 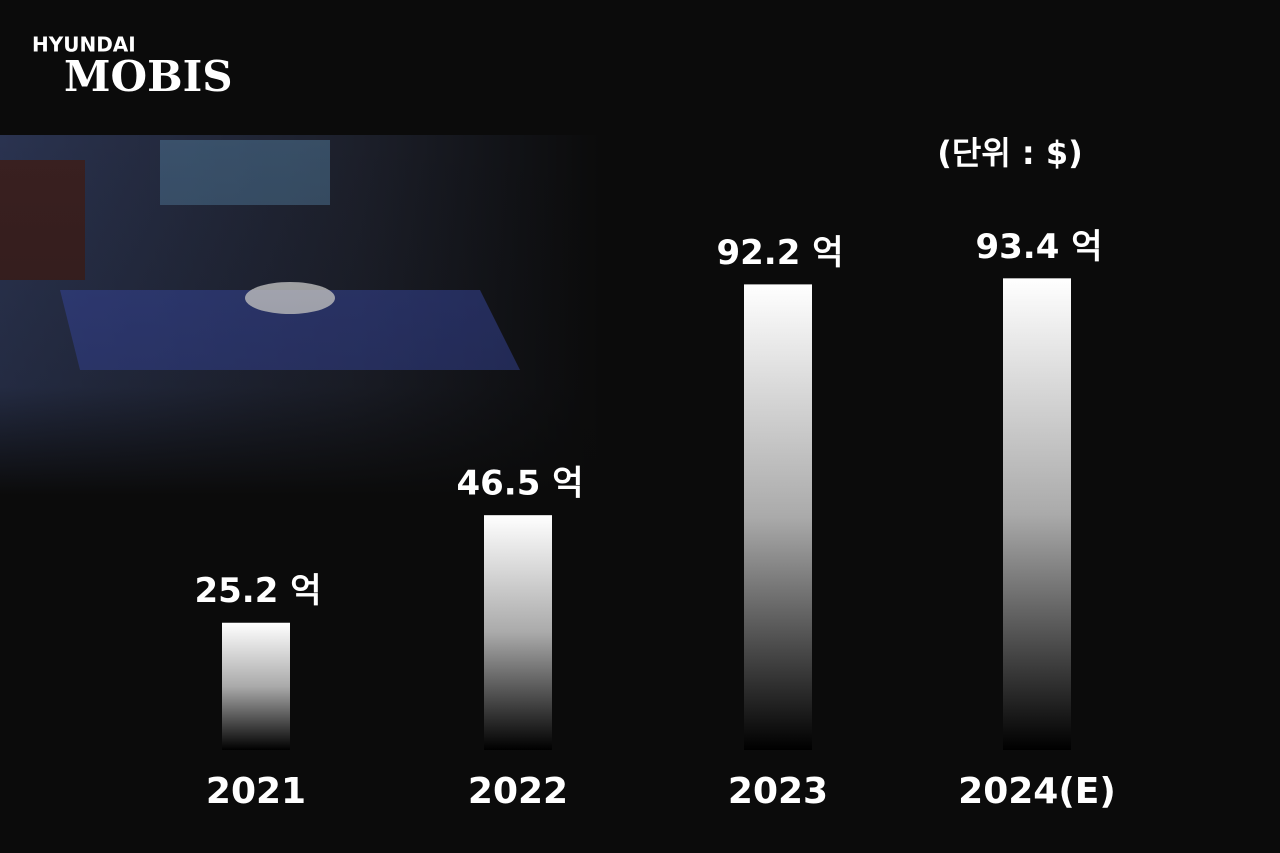 I want to click on x-tick-label: 2023, so click(x=778, y=791).